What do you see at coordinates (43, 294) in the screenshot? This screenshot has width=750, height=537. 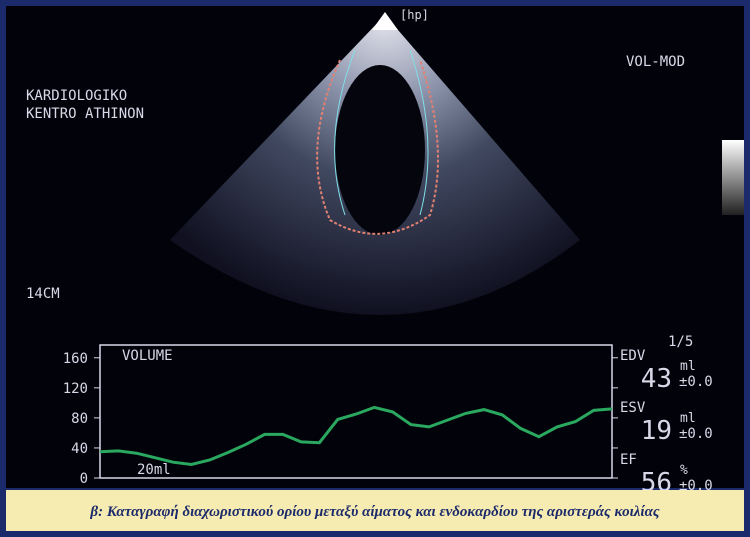 I see `depth: 14CM` at bounding box center [43, 294].